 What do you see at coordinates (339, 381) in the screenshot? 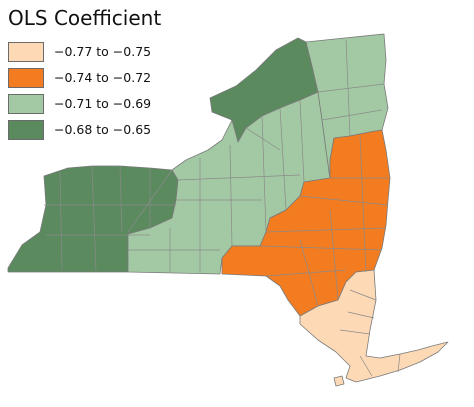
I see `region-staten-island` at bounding box center [339, 381].